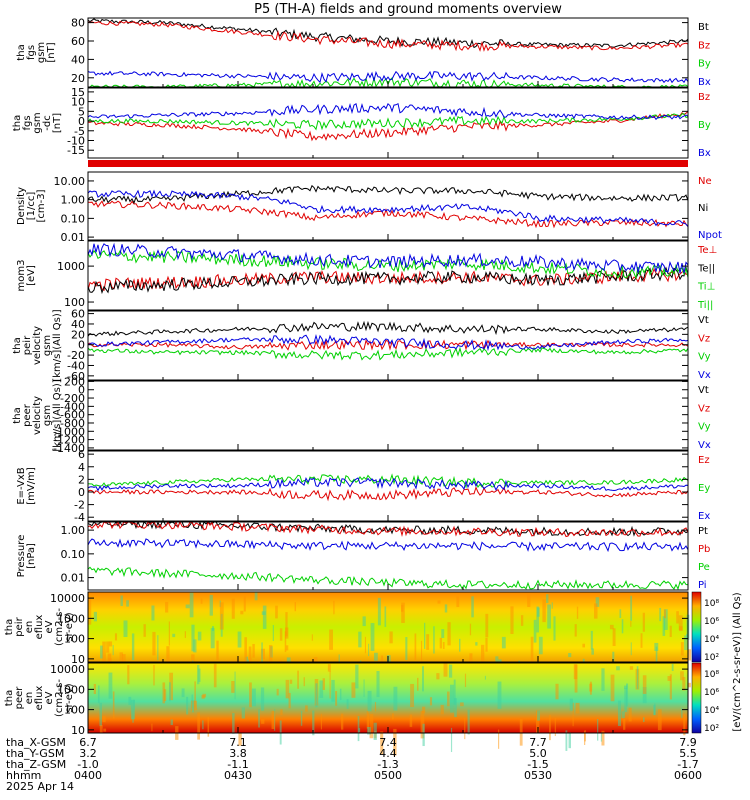 This screenshot has height=800, width=750. I want to click on y-axis-label: [eV], so click(31, 275).